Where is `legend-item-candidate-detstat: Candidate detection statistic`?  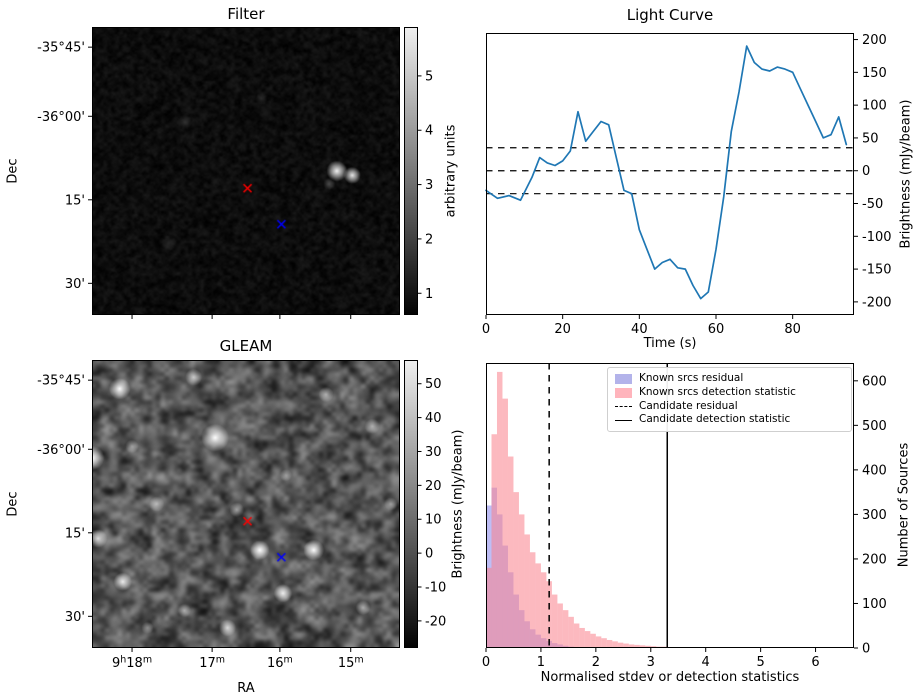 legend-item-candidate-detstat: Candidate detection statistic is located at coordinates (729, 420).